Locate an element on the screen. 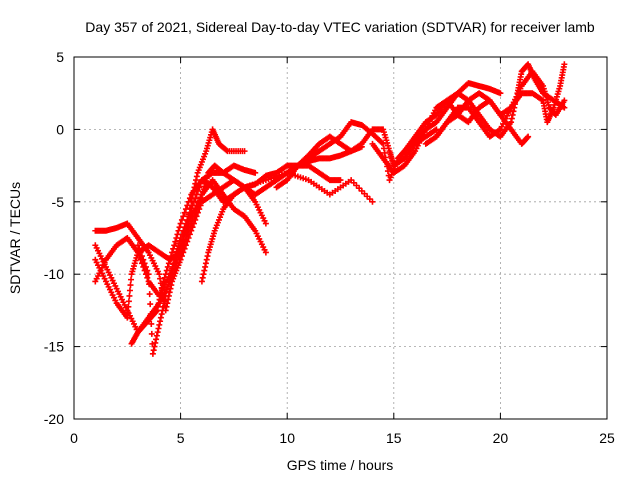 The image size is (640, 480). series-sat-m is located at coordinates (500, 104).